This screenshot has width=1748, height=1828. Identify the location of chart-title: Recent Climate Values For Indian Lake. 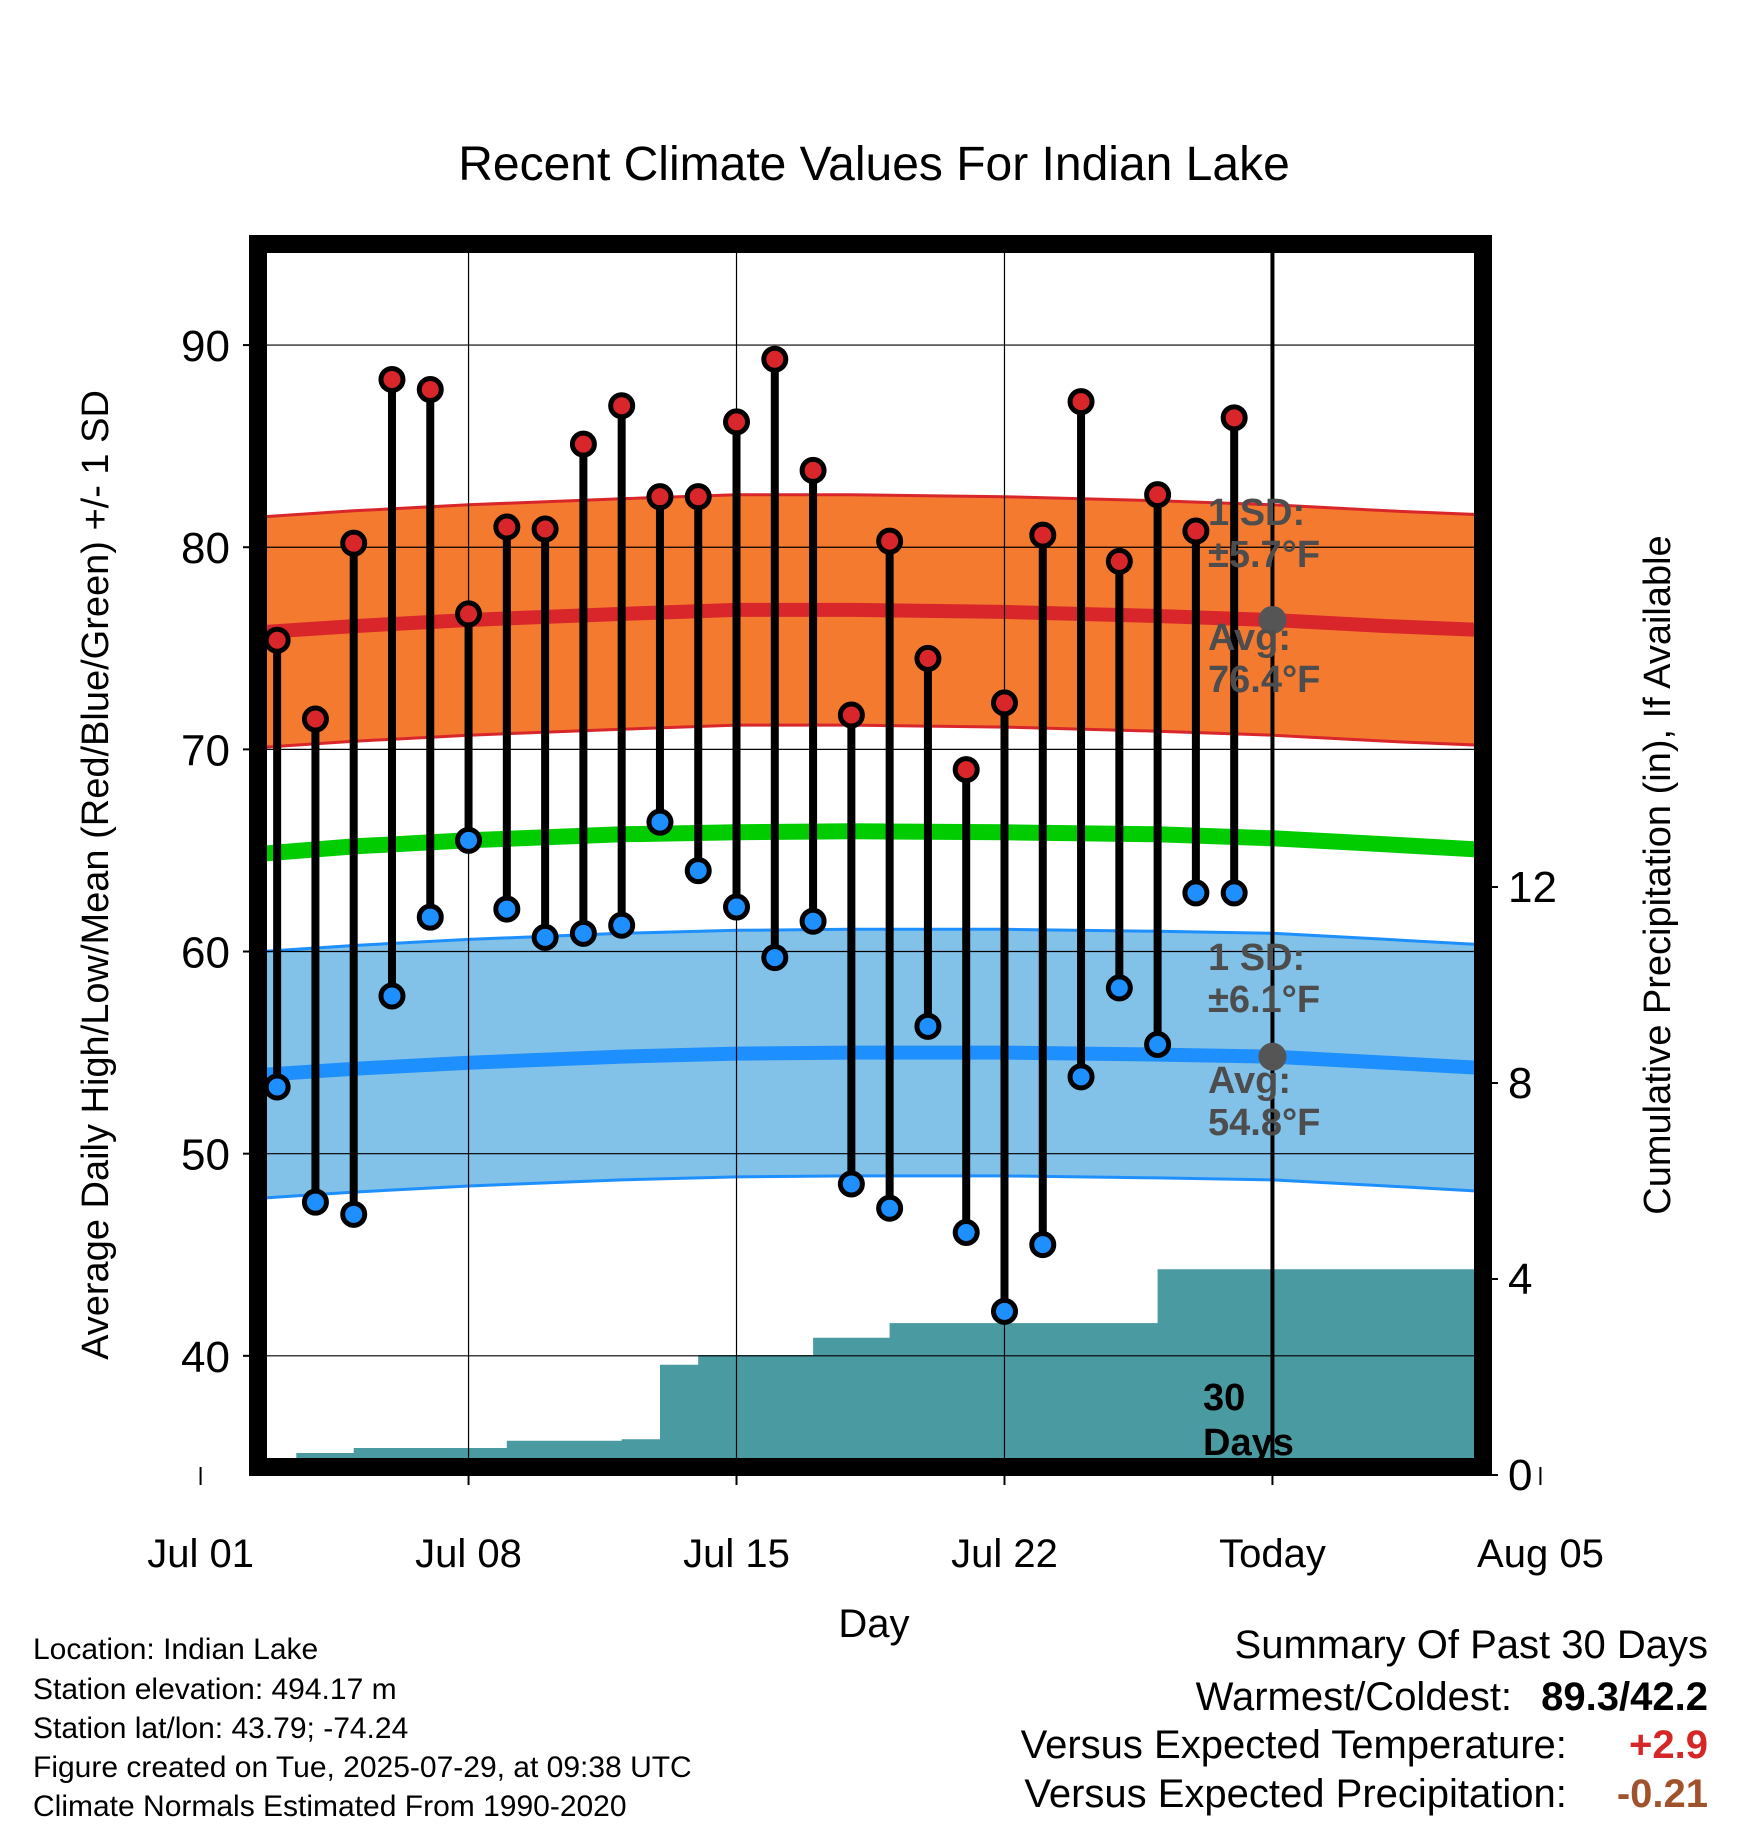
(874, 164).